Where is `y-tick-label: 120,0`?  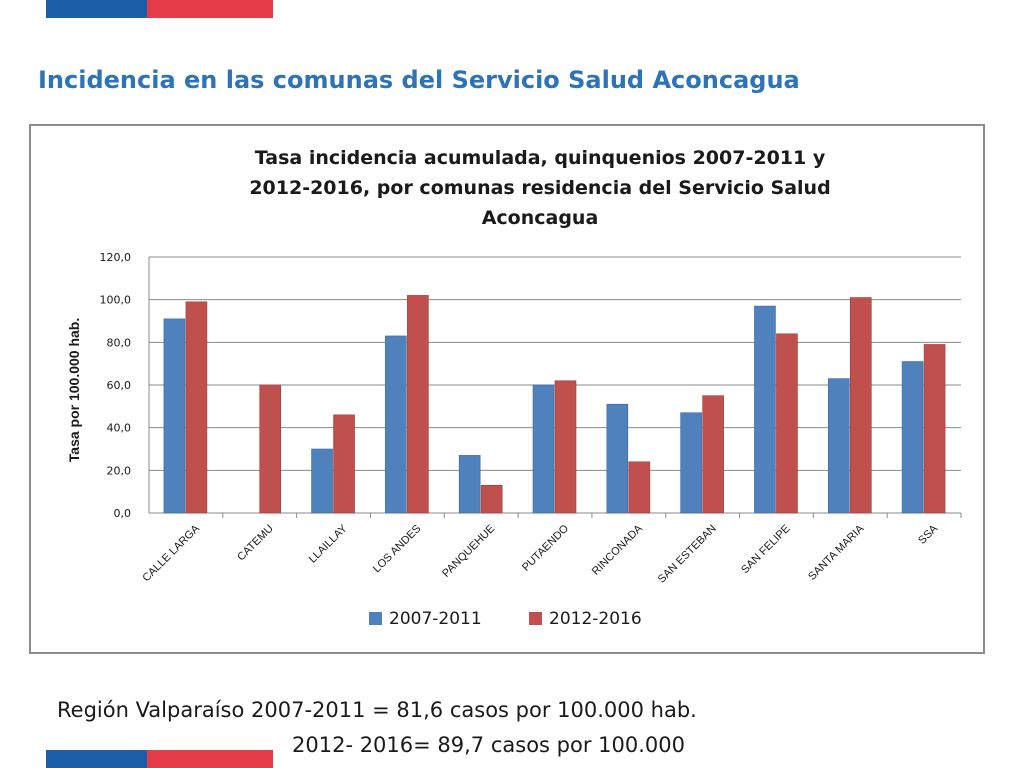 y-tick-label: 120,0 is located at coordinates (116, 257).